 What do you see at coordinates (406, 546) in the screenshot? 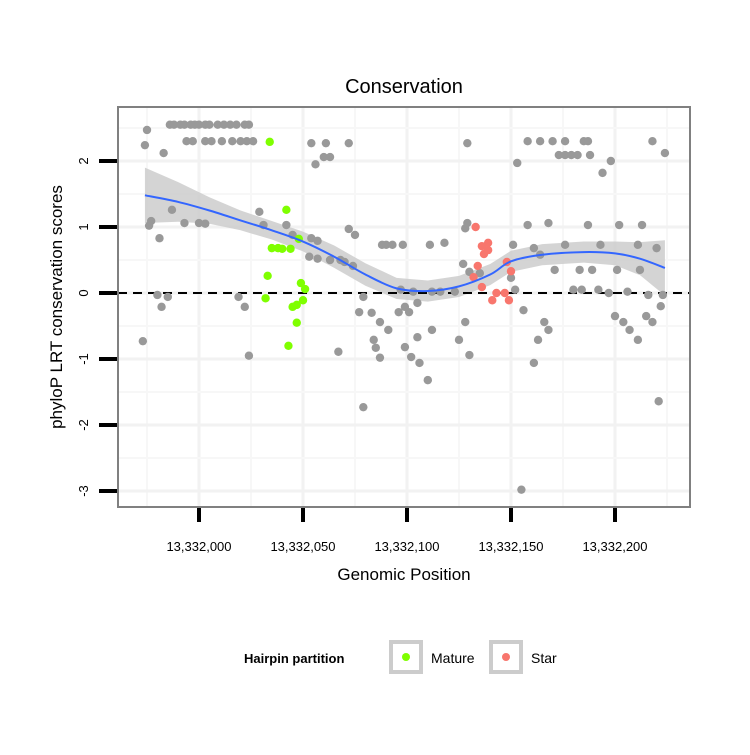
I see `x-tick-label: 13,332,100` at bounding box center [406, 546].